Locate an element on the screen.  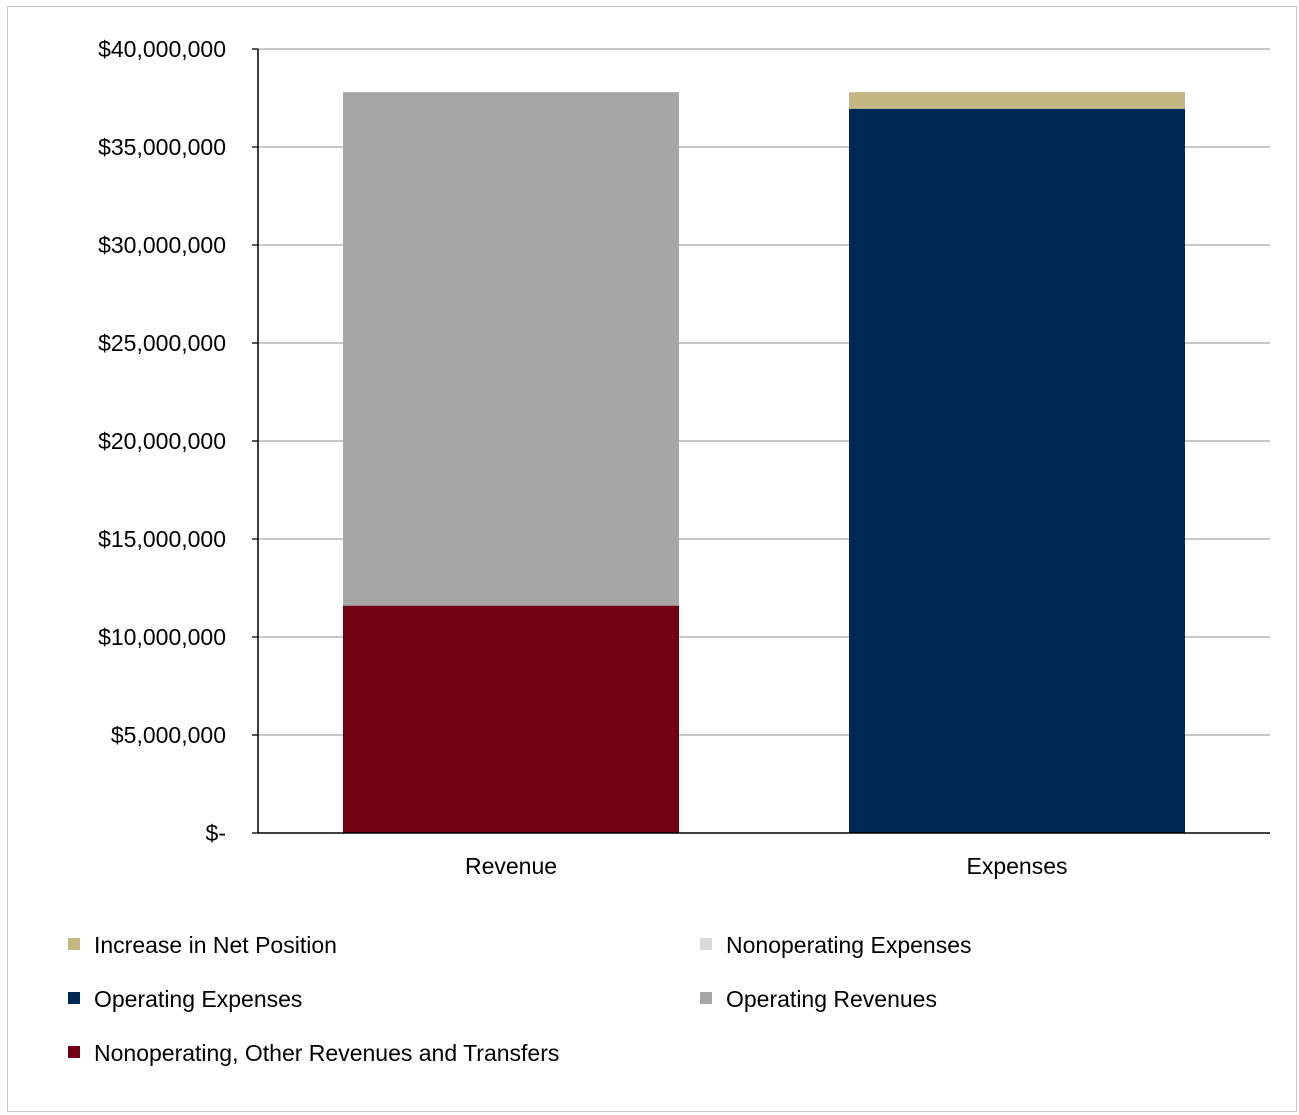
legend-label-increase-in-net-position: Increase in Net Position is located at coordinates (215, 945).